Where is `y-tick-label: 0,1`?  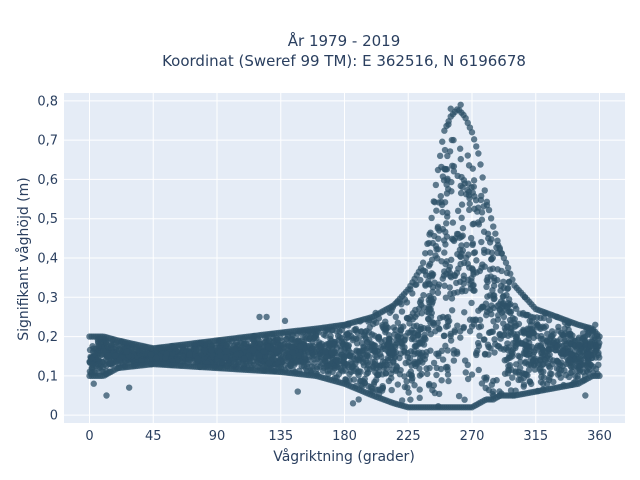
y-tick-label: 0,1 is located at coordinates (47, 376).